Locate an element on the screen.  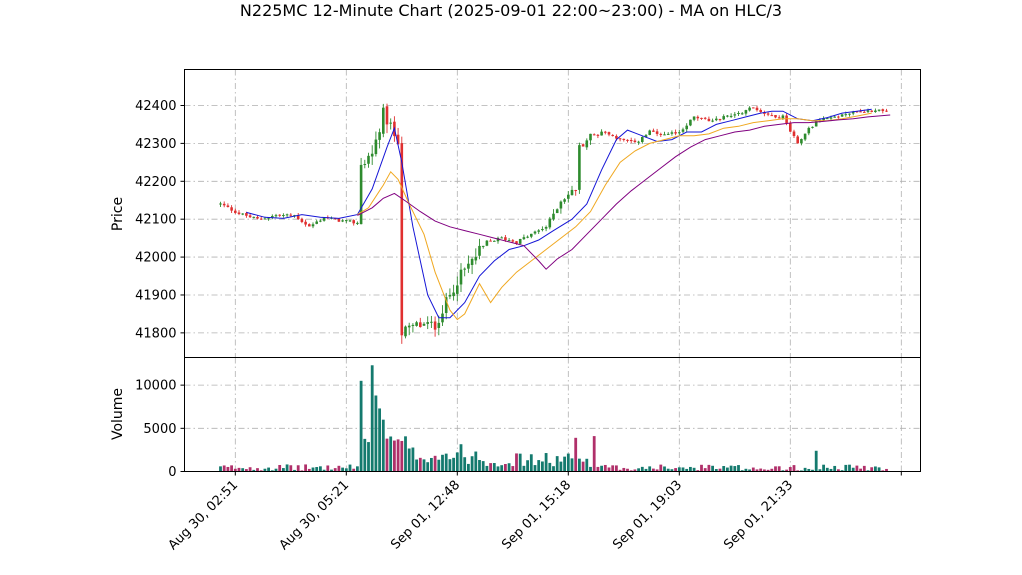
price-y-axis: 41800 41900 42000 42100 42200 42300 42400 is located at coordinates (160, 220).